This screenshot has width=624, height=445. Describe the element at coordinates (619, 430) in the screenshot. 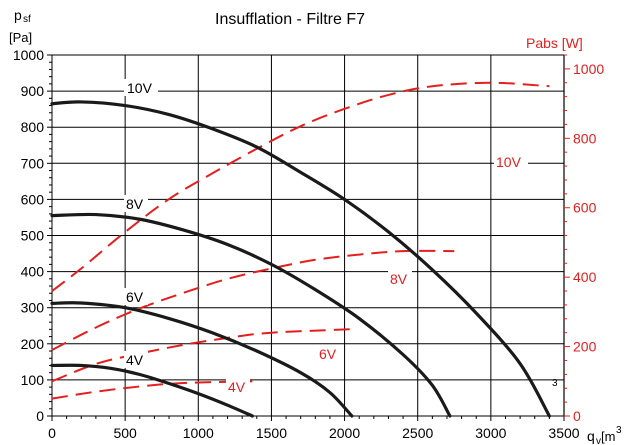

I see `x-axis-unit-superscript: 3` at that location.